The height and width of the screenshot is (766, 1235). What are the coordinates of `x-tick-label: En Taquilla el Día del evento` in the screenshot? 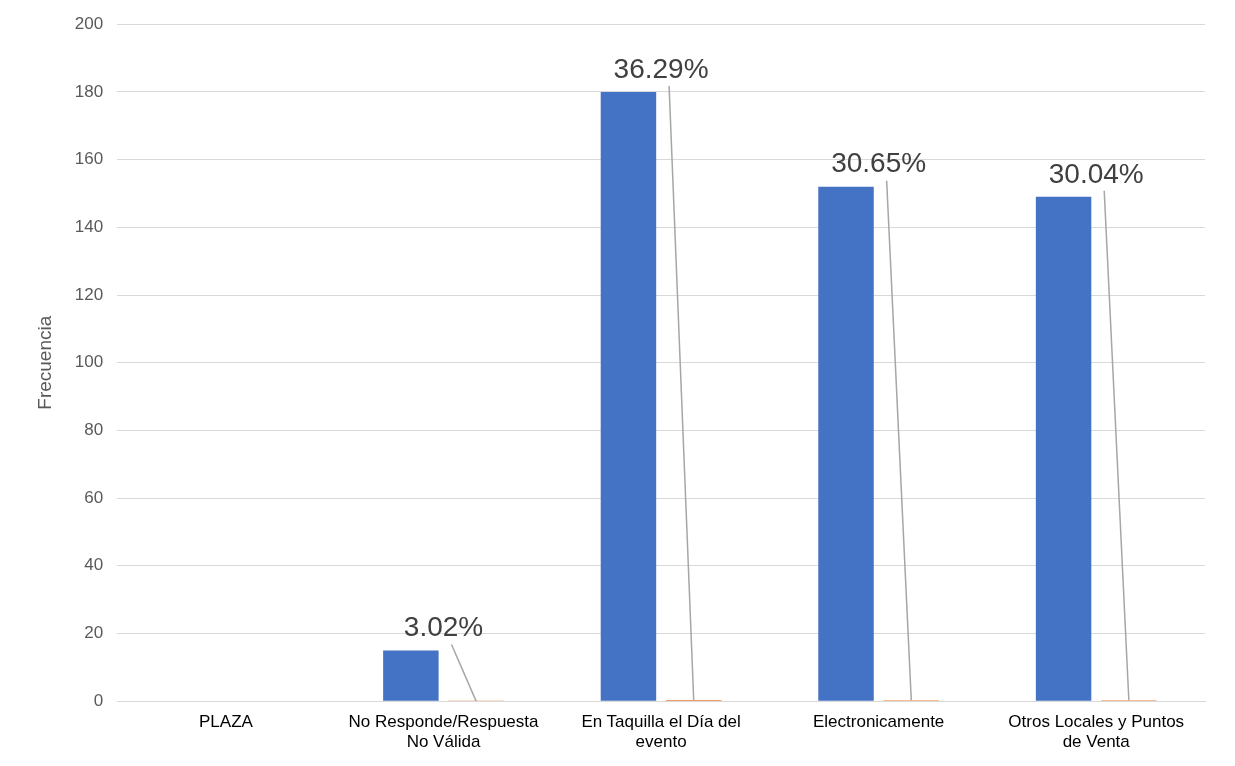 It's located at (661, 732).